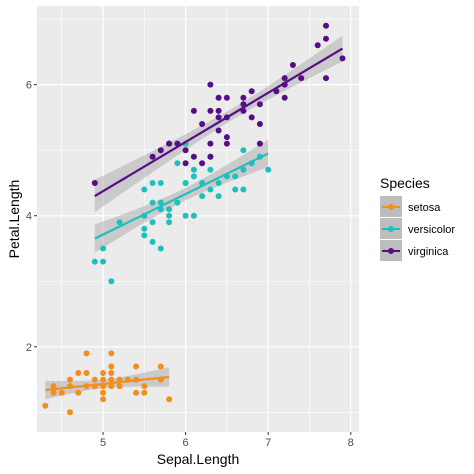 Image resolution: width=474 pixels, height=474 pixels. I want to click on legend: Species setosa versicolor virginica, so click(417, 218).